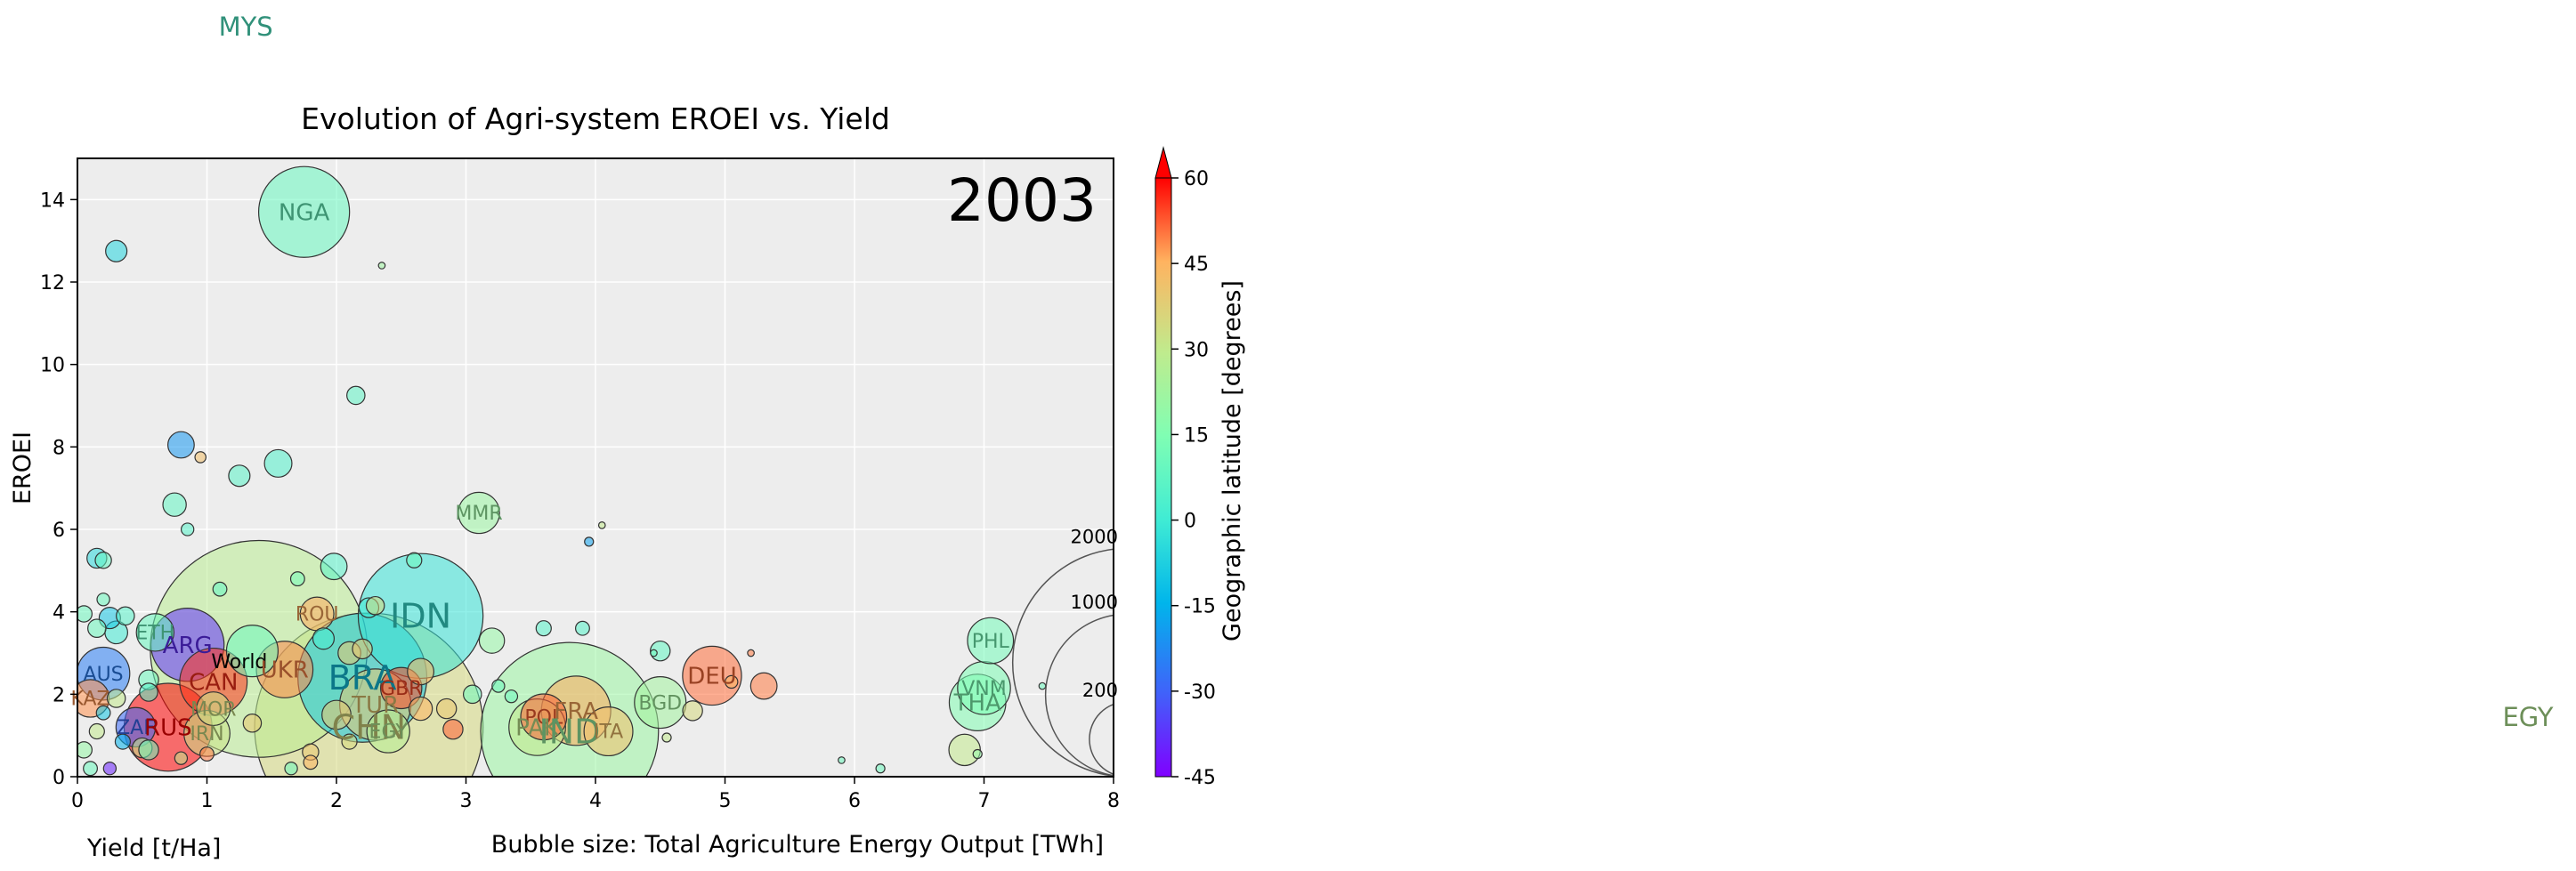 This screenshot has height=871, width=2576. I want to click on x-tick-label: 8, so click(1114, 801).